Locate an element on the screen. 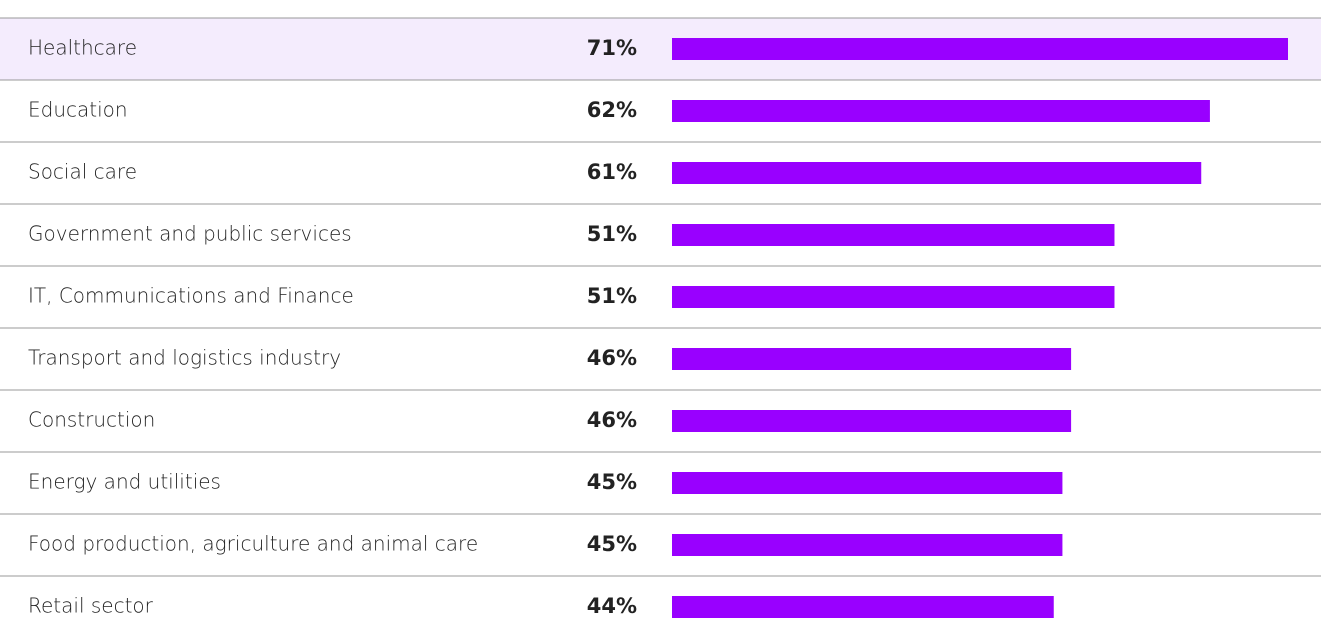 Image resolution: width=1321 pixels, height=635 pixels. category-label: Education is located at coordinates (78, 110).